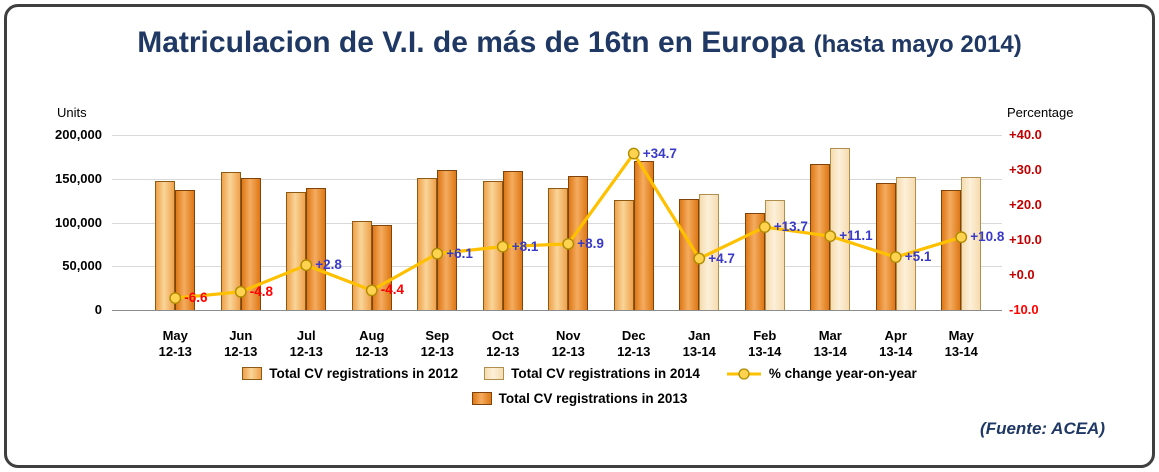 The image size is (1159, 472). I want to click on bar-2012-jun, so click(230, 240).